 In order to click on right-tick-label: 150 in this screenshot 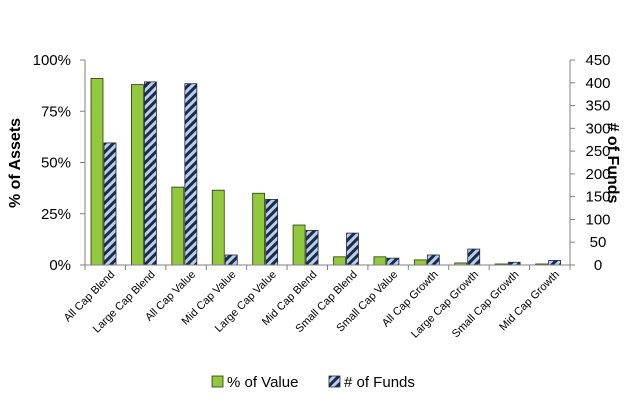, I will do `click(597, 197)`.